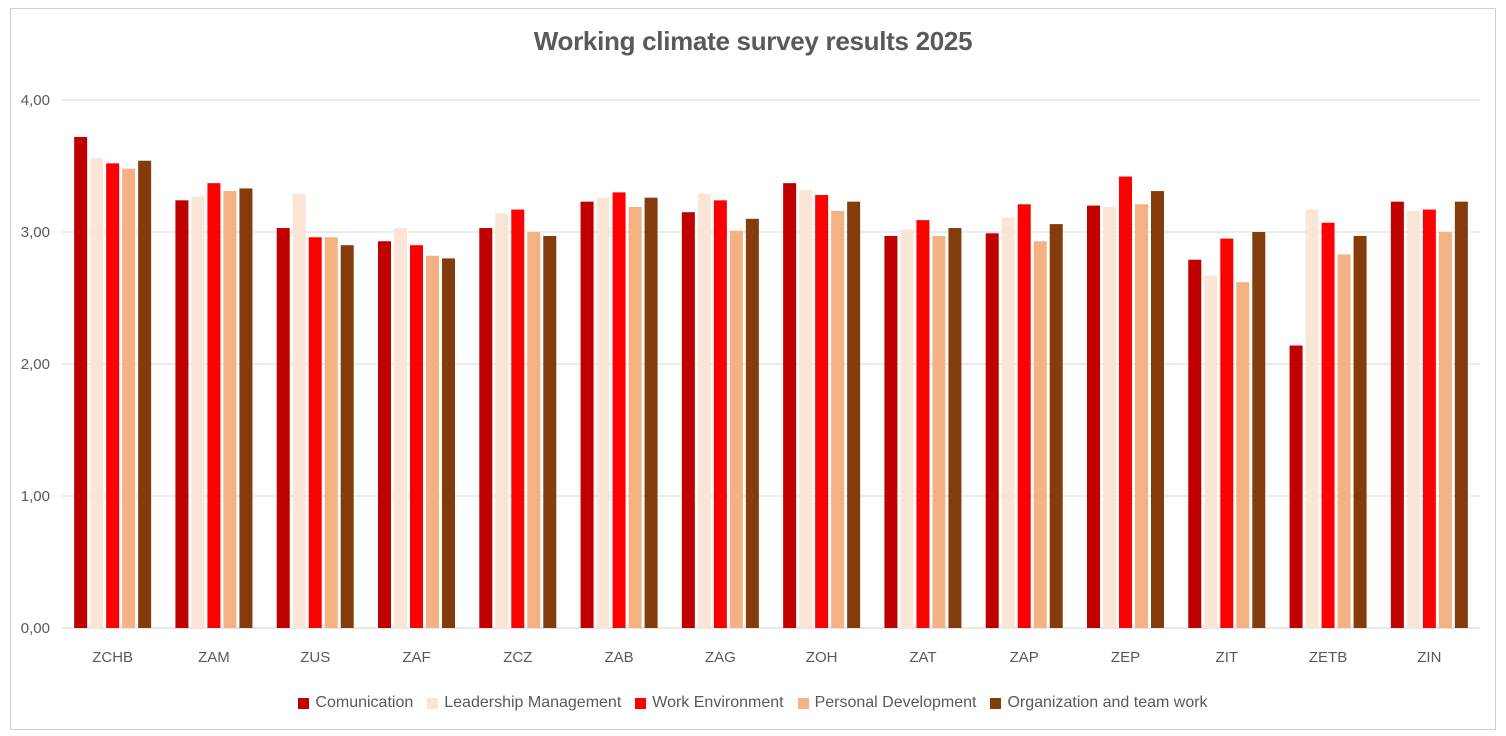 This screenshot has height=736, width=1506. I want to click on bar-zat-work-environment, so click(923, 424).